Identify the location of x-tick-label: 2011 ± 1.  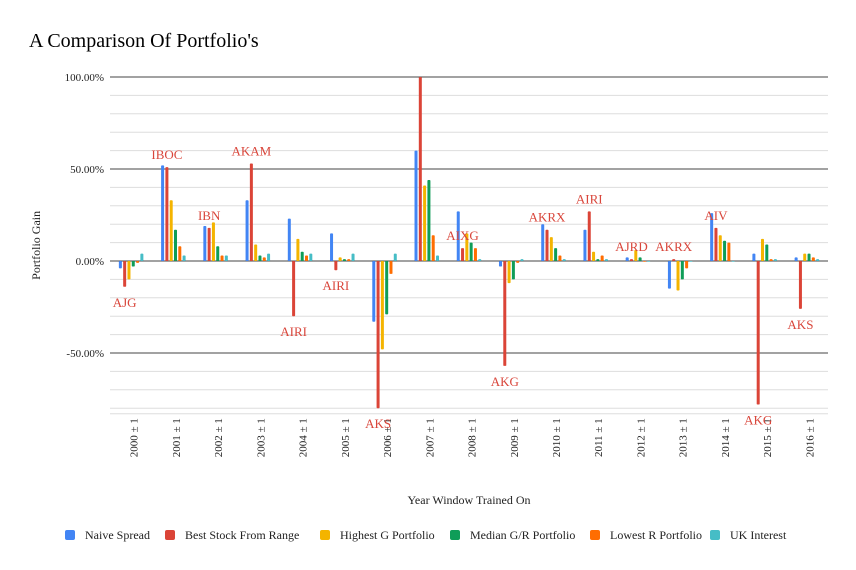
(599, 437).